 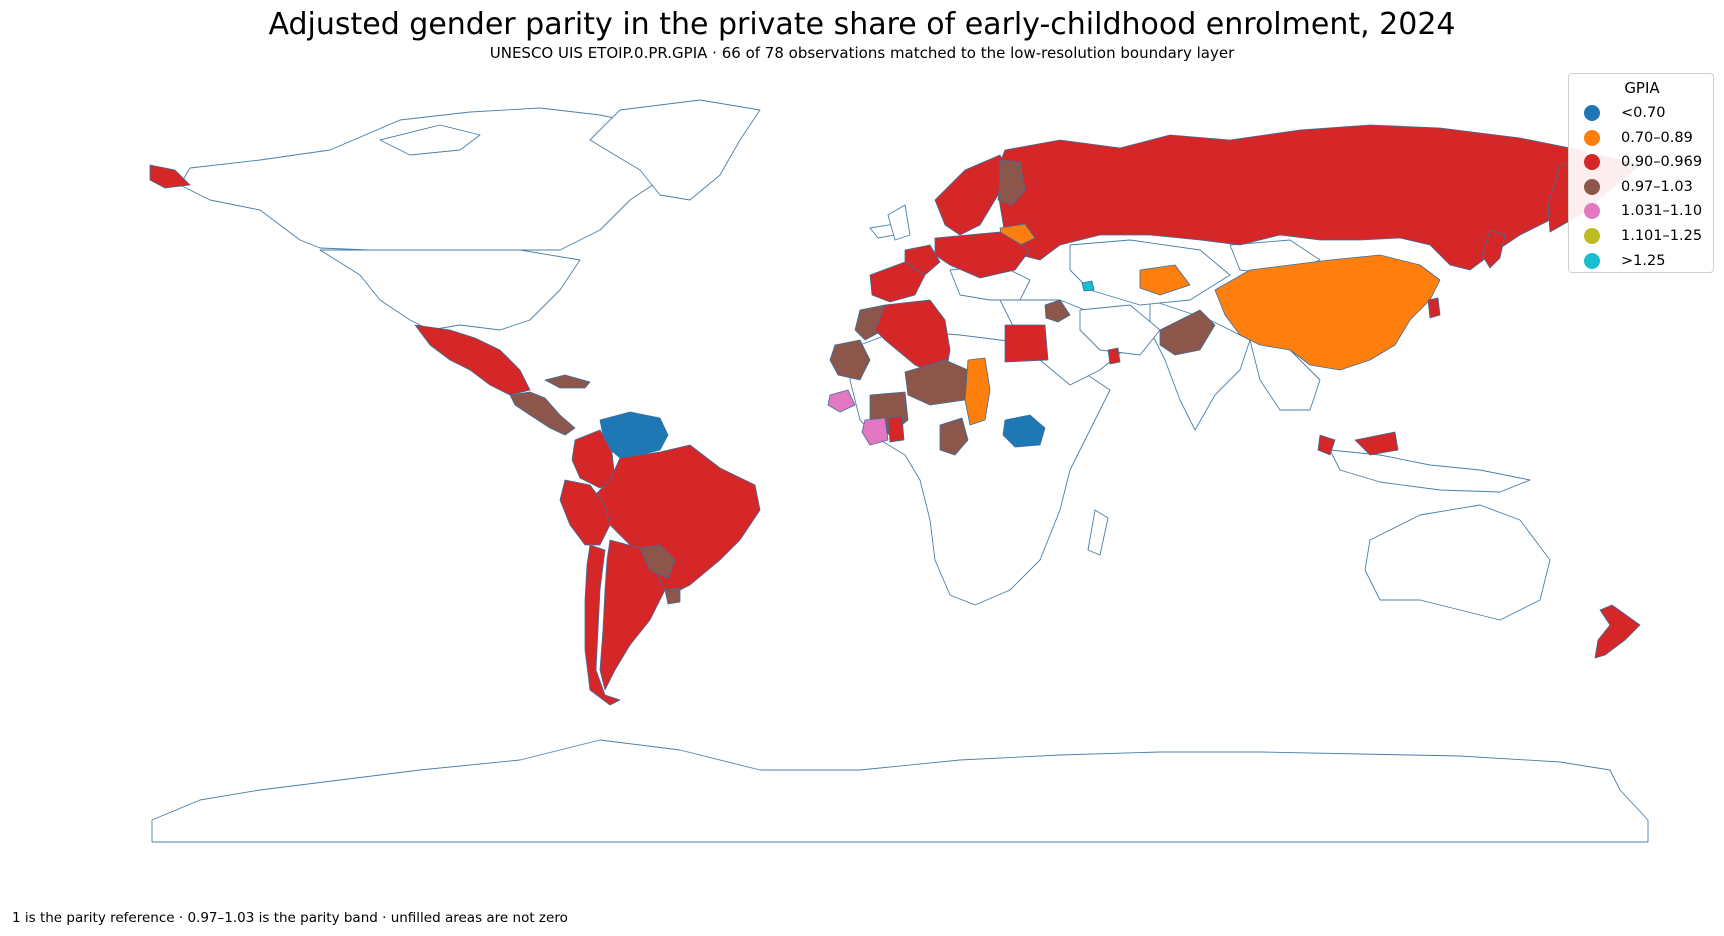 I want to click on legend-label: 0.70–0.89, so click(x=1657, y=137).